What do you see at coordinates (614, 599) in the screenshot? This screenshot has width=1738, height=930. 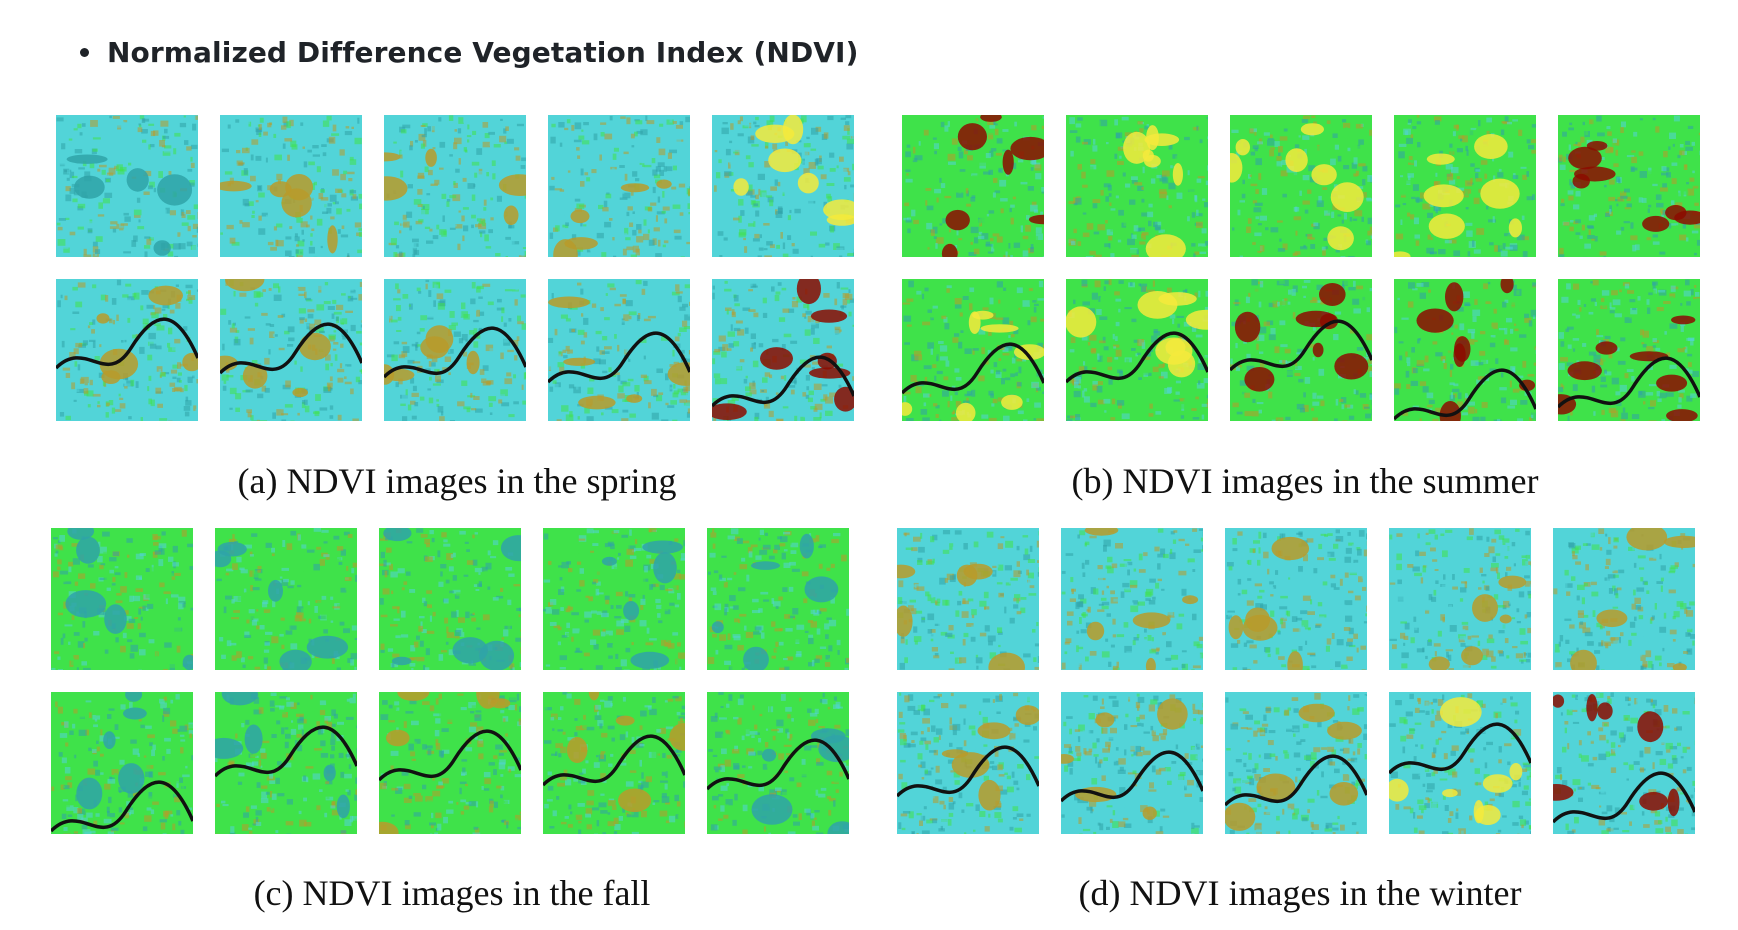 I see `ndvi-tile-fall-r1-c4` at bounding box center [614, 599].